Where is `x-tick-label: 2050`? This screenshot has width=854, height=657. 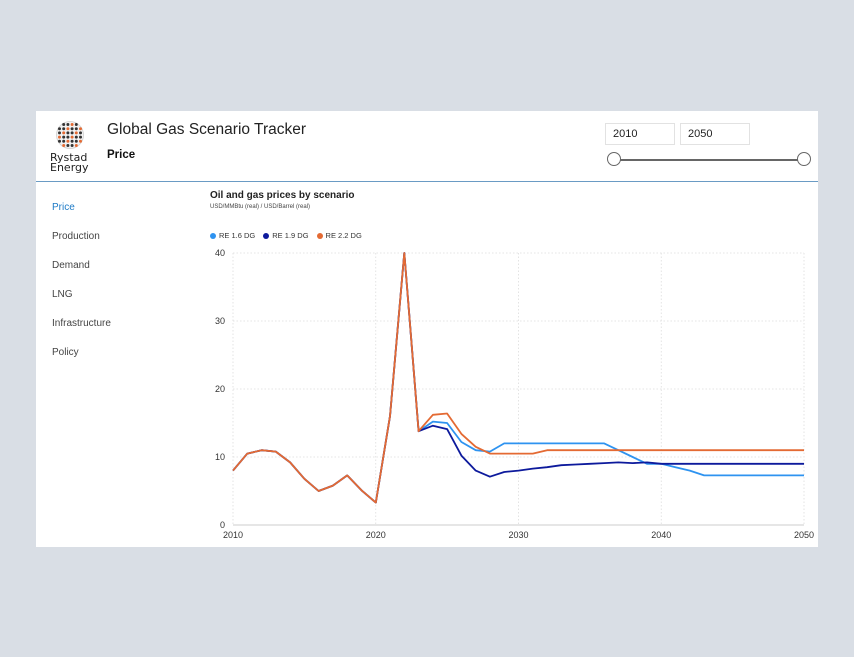 x-tick-label: 2050 is located at coordinates (804, 535).